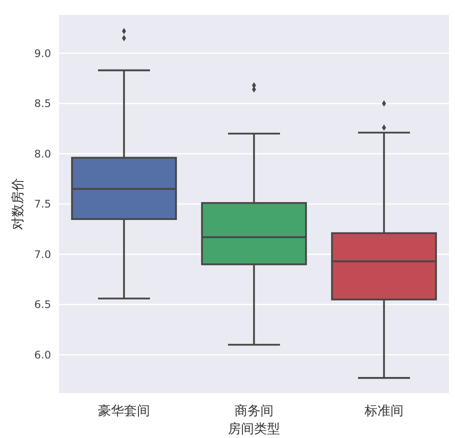 This screenshot has width=455, height=438. Describe the element at coordinates (42, 204) in the screenshot. I see `y-tick-label: 7.5` at that location.